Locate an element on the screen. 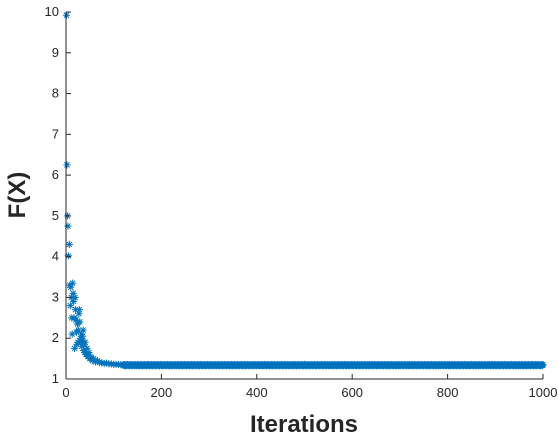  y-tick-label: 6 is located at coordinates (55, 174).